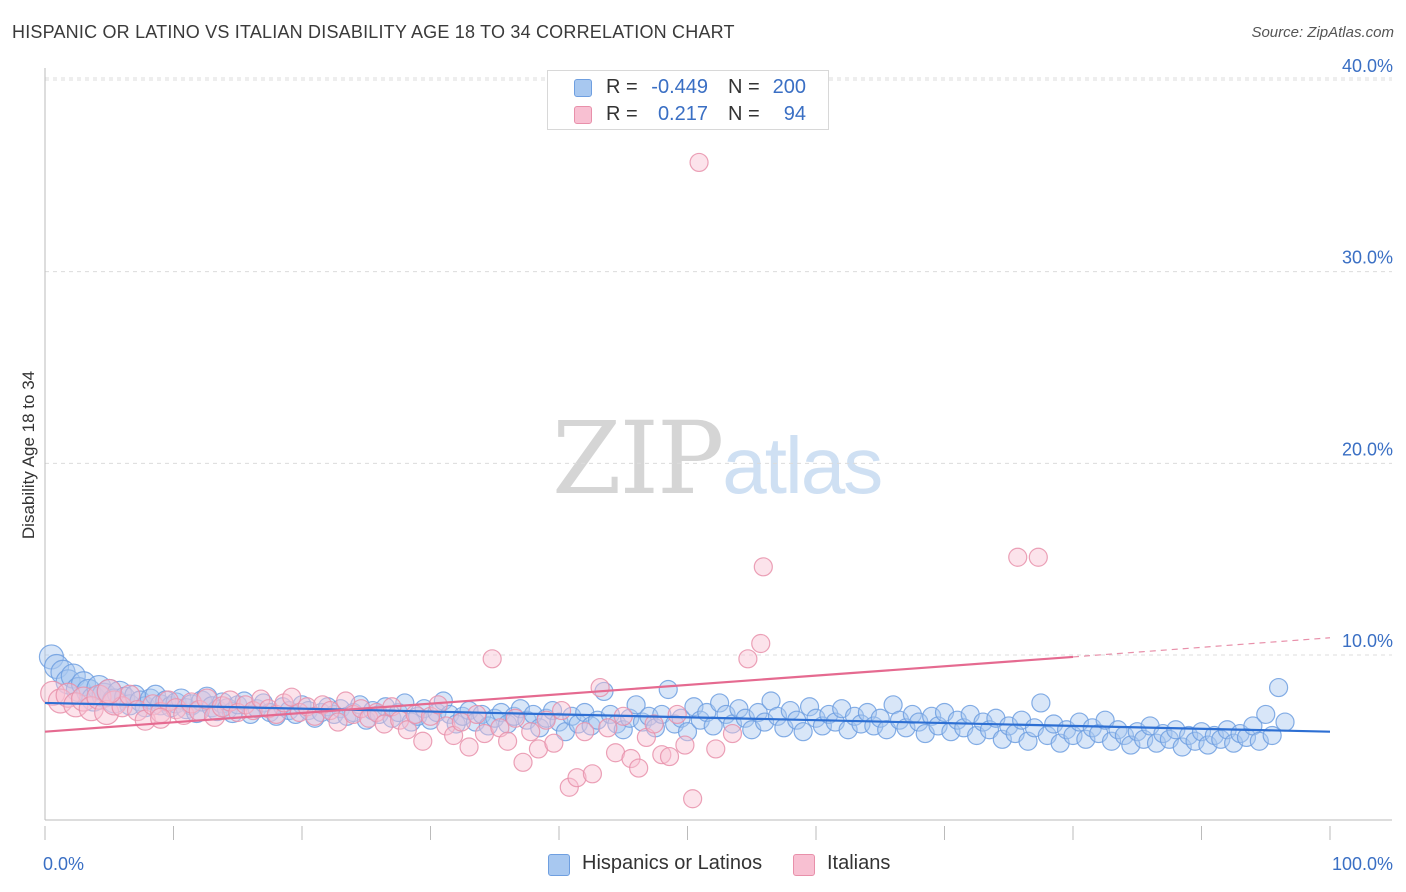  What do you see at coordinates (63, 864) in the screenshot?
I see `x-tick-label-min: 0.0%` at bounding box center [63, 864].